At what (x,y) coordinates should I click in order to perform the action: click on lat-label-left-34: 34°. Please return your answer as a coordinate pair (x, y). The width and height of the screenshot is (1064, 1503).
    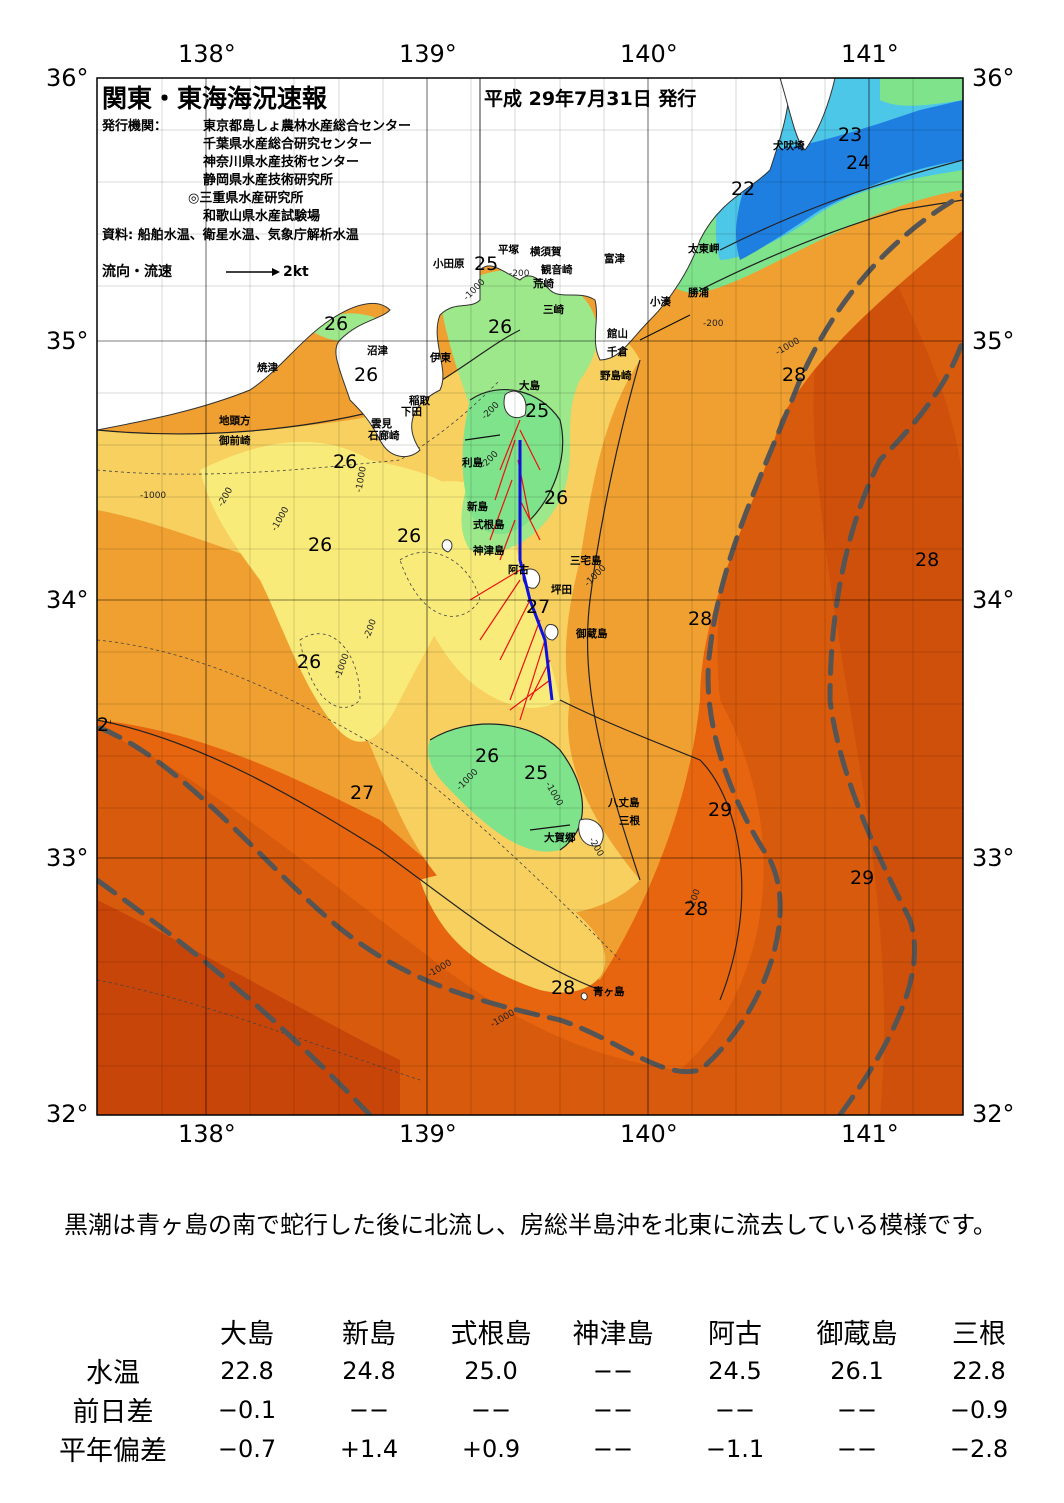
    Looking at the image, I should click on (67, 600).